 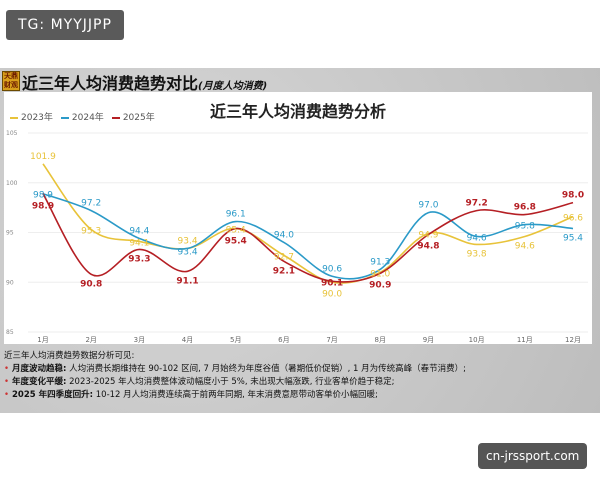 What do you see at coordinates (428, 340) in the screenshot?
I see `x-tick-label: 9月` at bounding box center [428, 340].